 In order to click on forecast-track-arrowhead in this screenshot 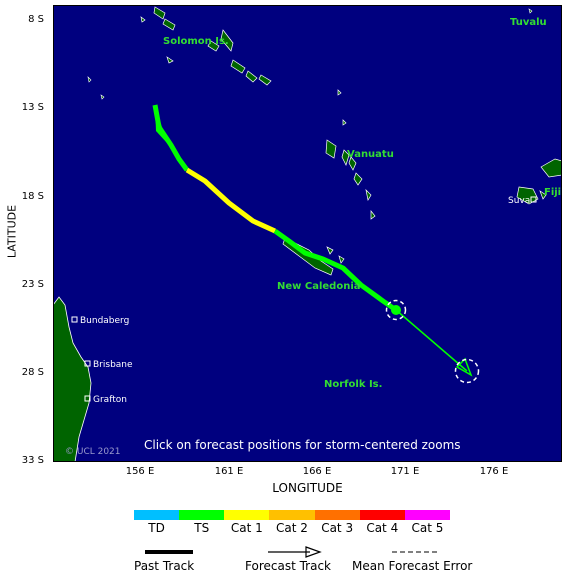, I will do `click(464, 367)`.